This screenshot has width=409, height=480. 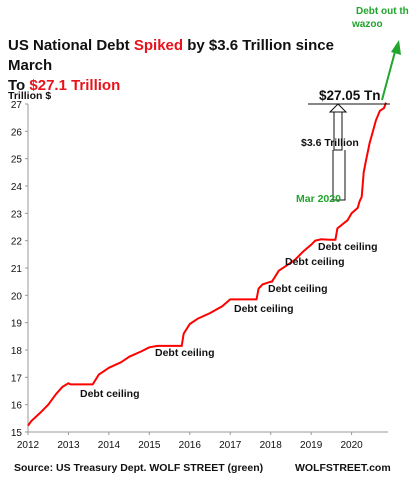 I want to click on wazoo-label: Debt out the, so click(x=382, y=11).